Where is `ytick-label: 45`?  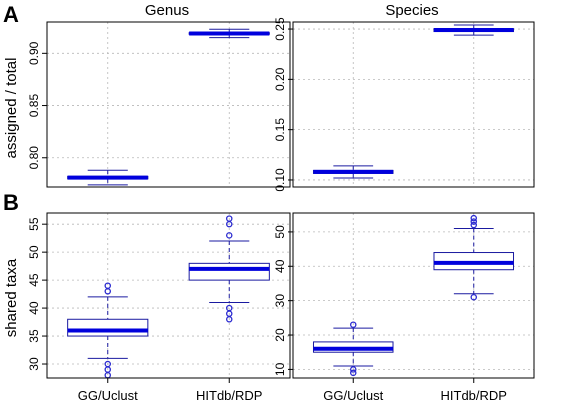
ytick-label: 45 is located at coordinates (34, 280).